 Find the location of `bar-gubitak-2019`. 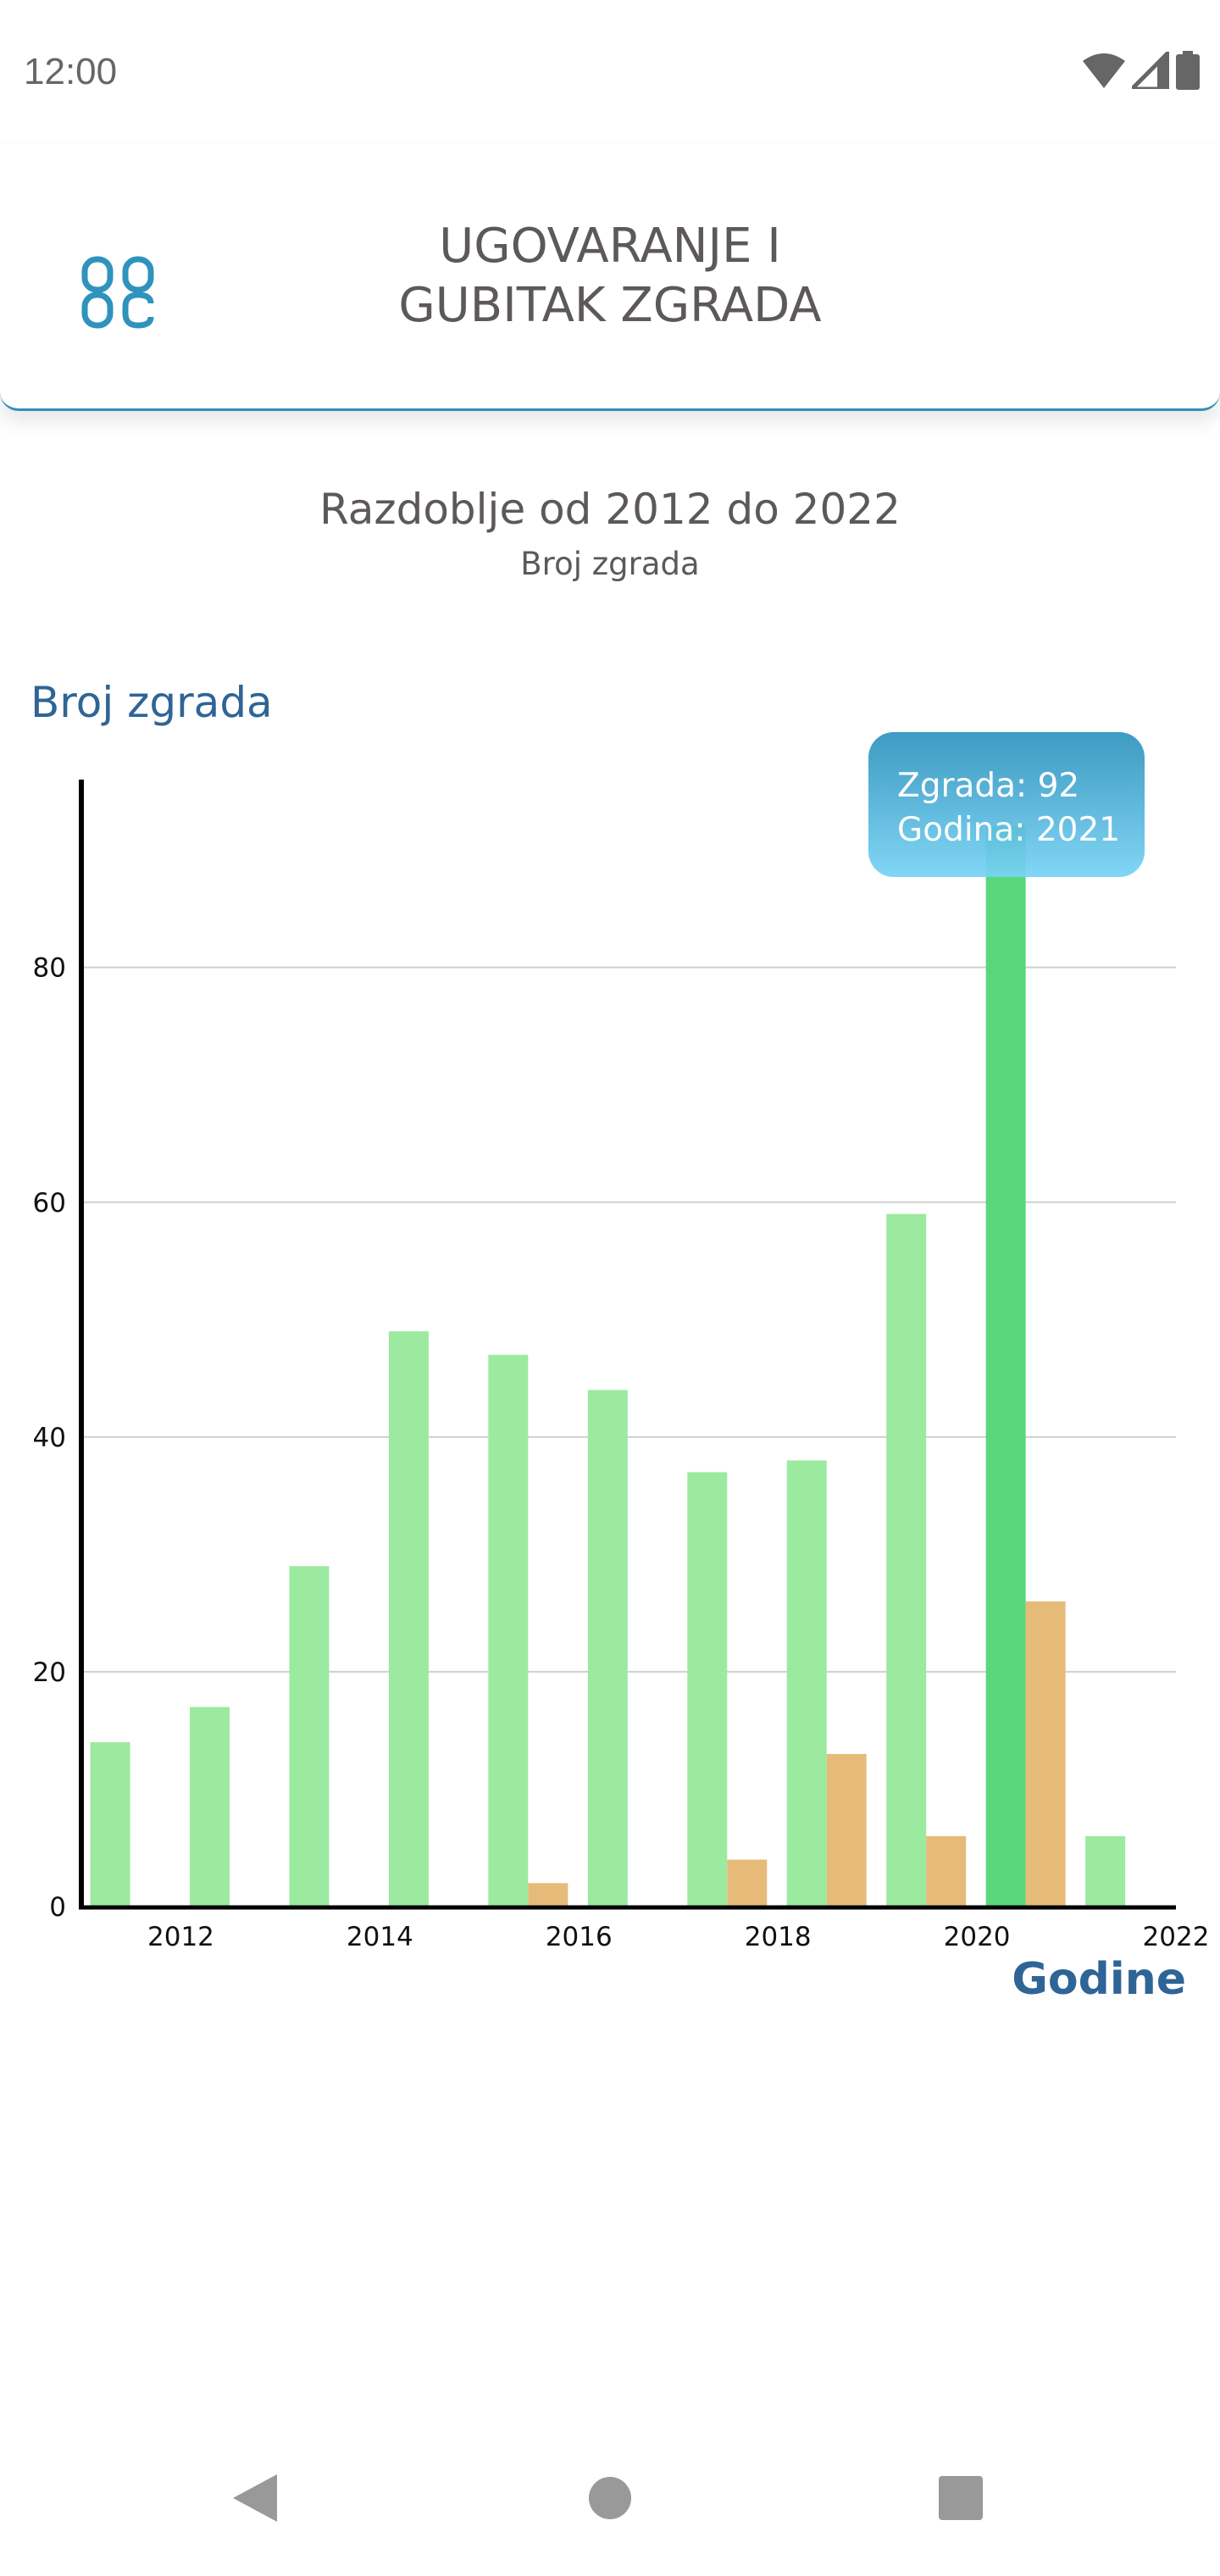

bar-gubitak-2019 is located at coordinates (846, 1830).